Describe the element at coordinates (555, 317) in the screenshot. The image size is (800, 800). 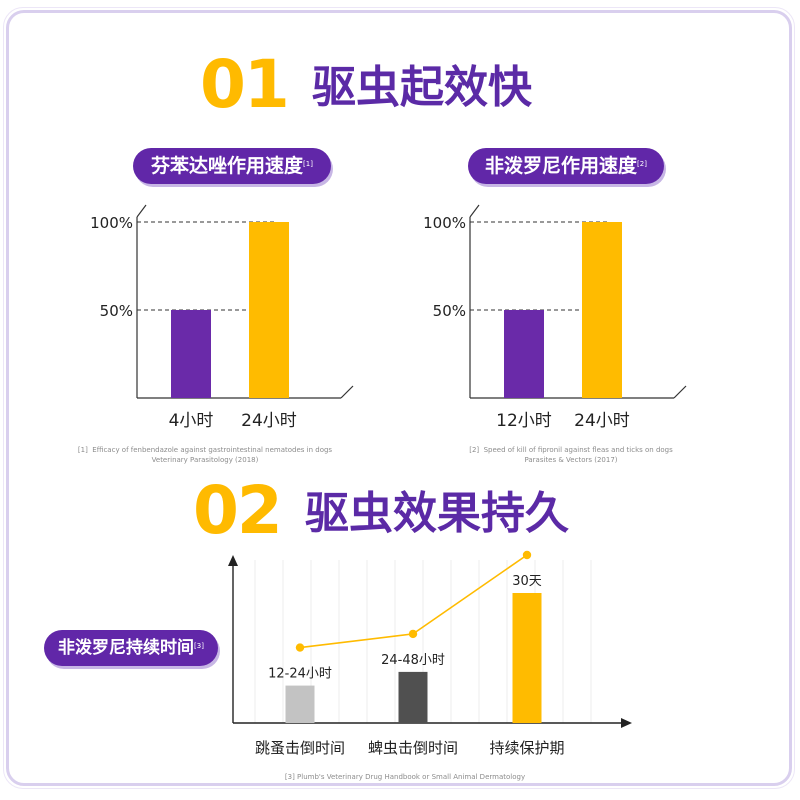
I see `chart2: 50% 100% 12小时 24小时` at that location.